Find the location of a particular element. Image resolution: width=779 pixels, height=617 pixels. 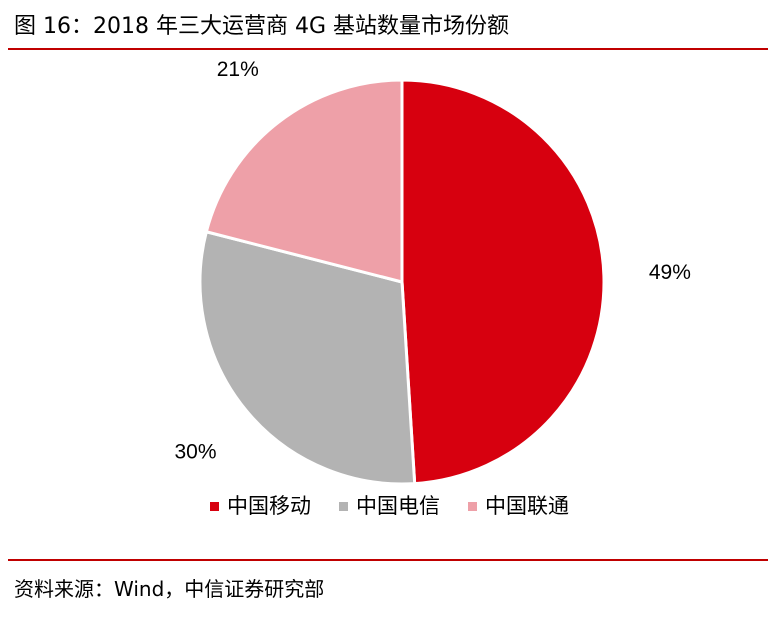

pie-data-label-1: 49% is located at coordinates (670, 272).